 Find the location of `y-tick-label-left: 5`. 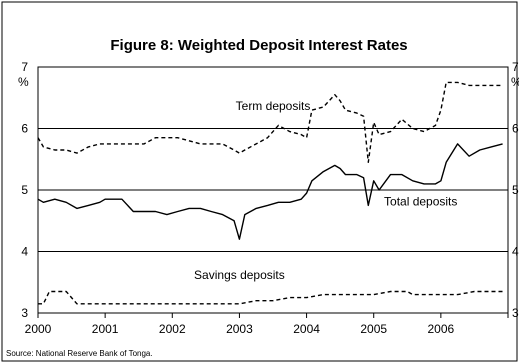

y-tick-label-left: 5 is located at coordinates (24, 190).